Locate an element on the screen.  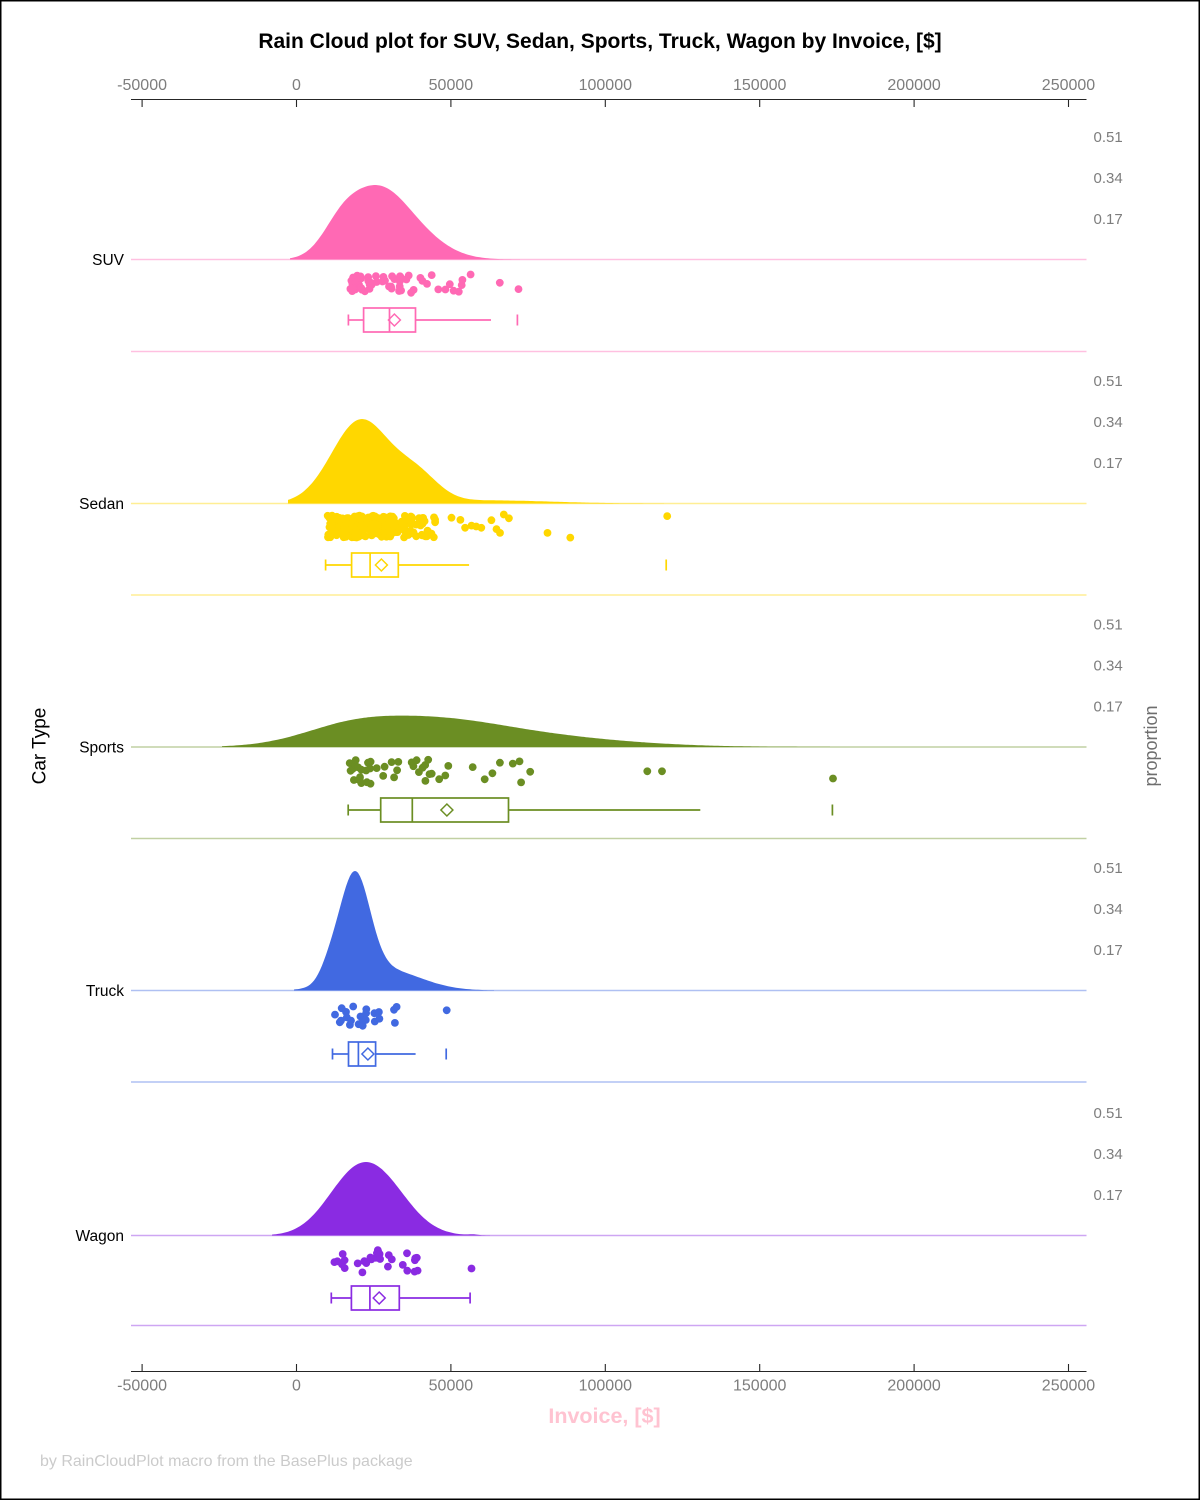
svg-text: proportion is located at coordinates (1151, 745).